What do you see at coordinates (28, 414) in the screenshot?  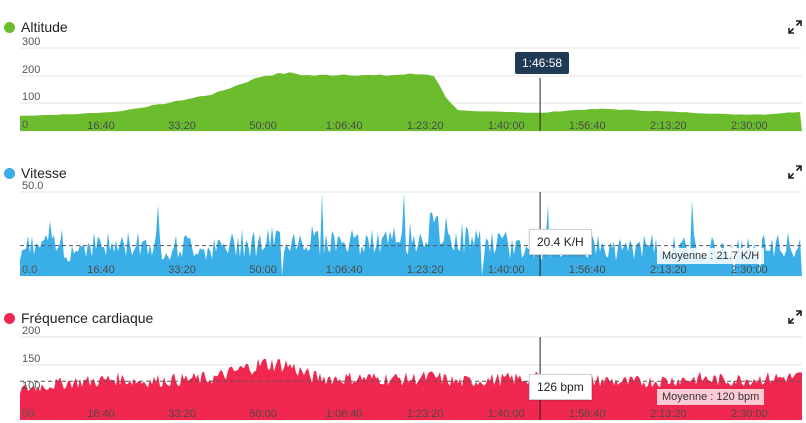 I see `y-tick-label: 50` at bounding box center [28, 414].